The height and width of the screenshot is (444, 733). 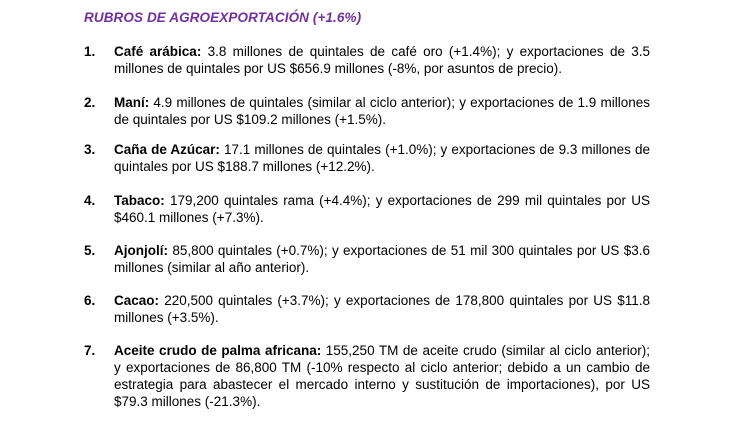 What do you see at coordinates (90, 200) in the screenshot?
I see `item-number: 4.` at bounding box center [90, 200].